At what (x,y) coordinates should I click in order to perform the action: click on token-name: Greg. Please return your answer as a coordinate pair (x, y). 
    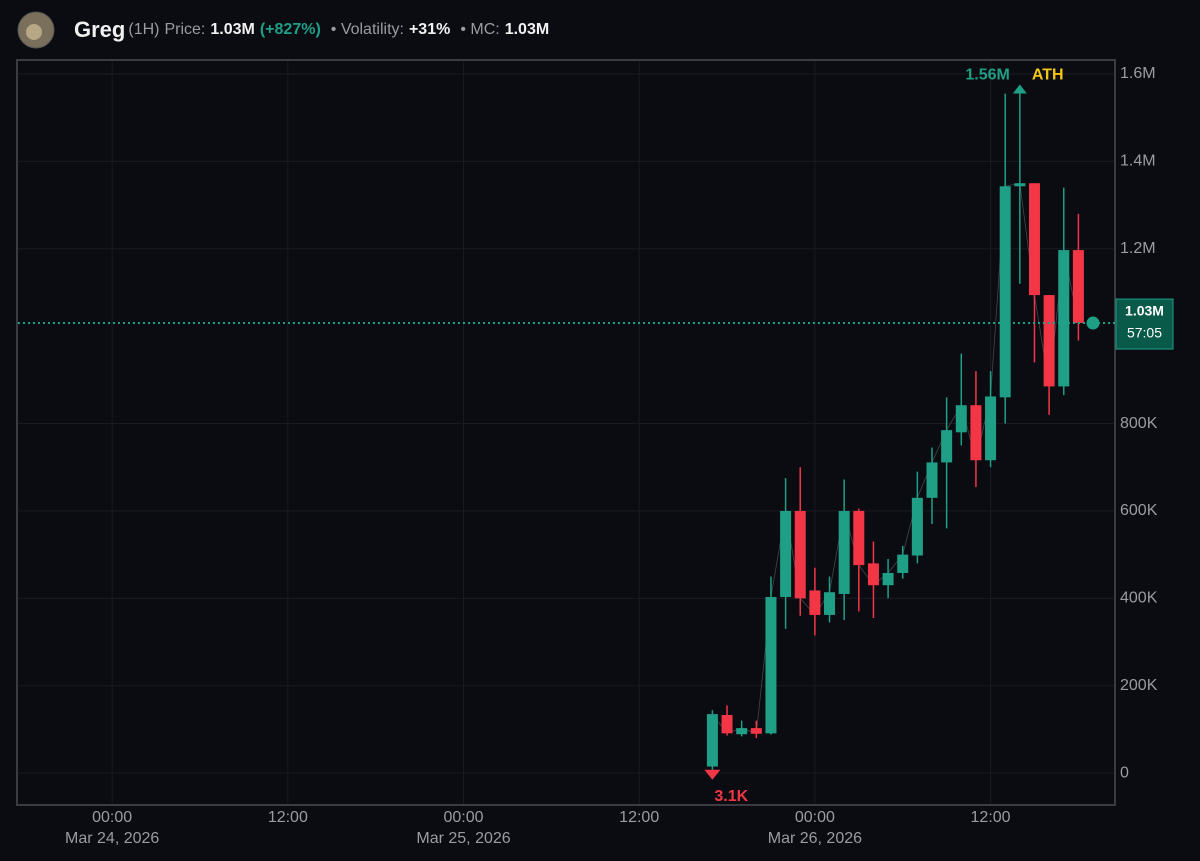
    Looking at the image, I should click on (100, 29).